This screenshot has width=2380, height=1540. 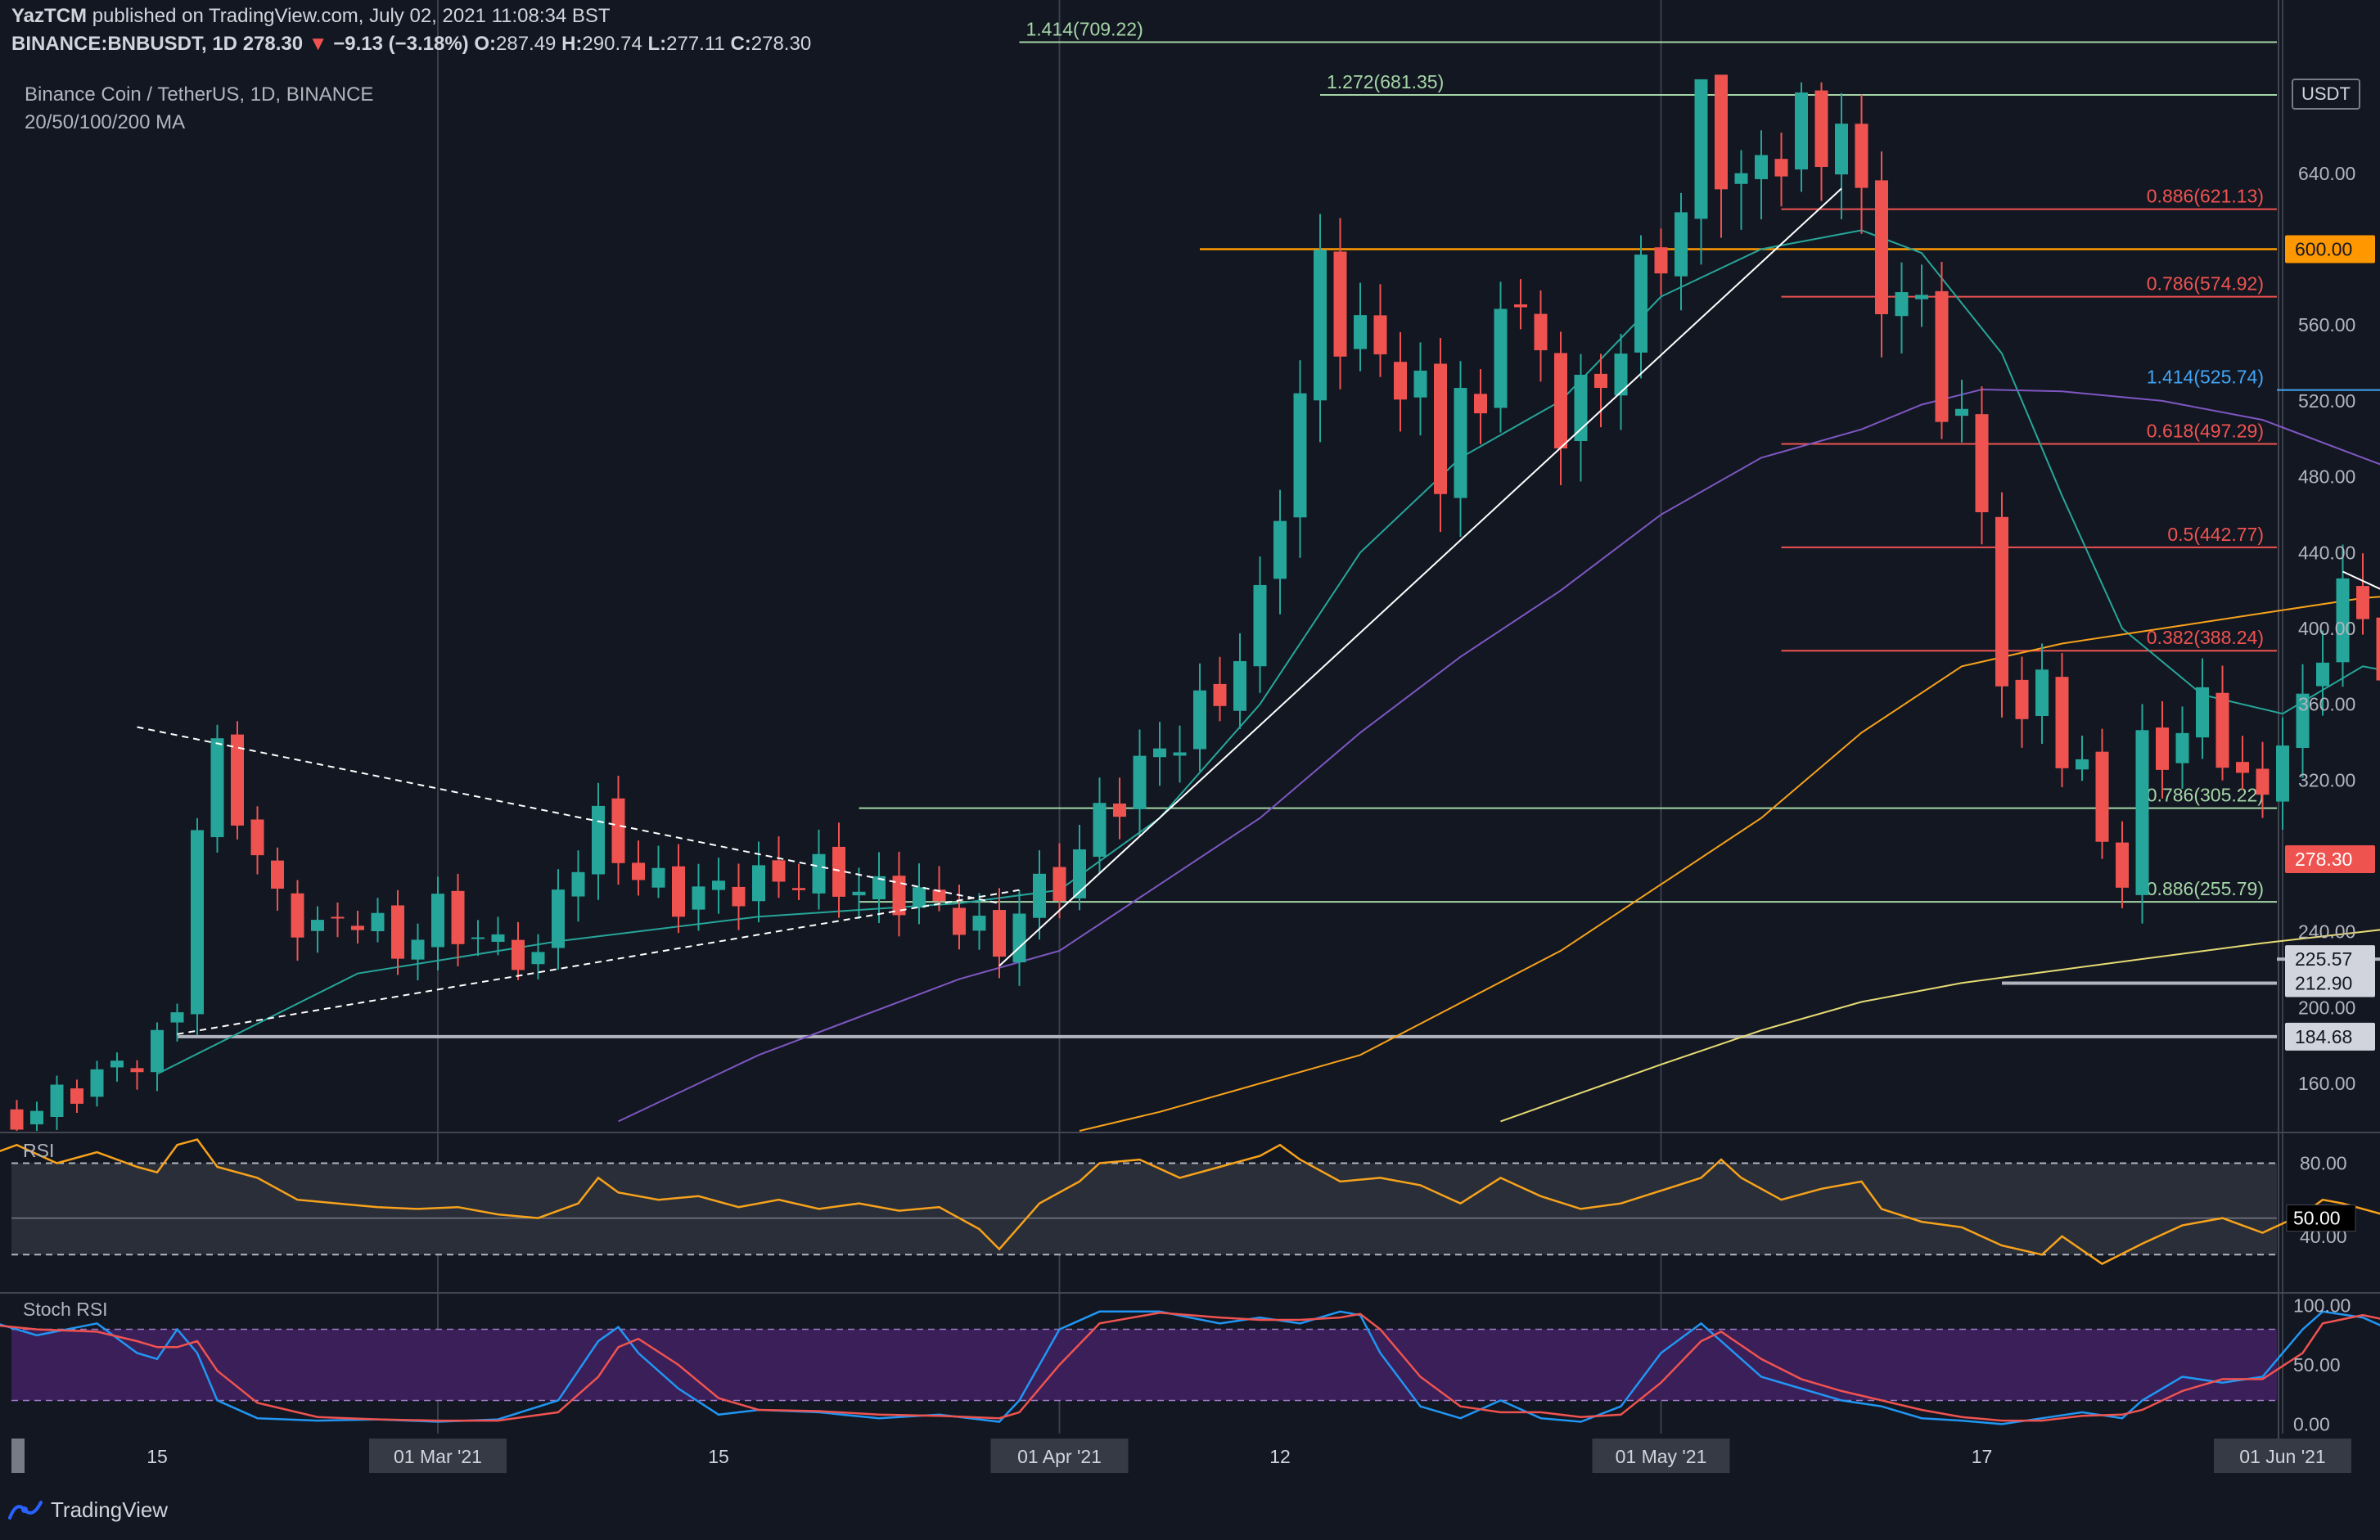 What do you see at coordinates (1190, 1201) in the screenshot?
I see `rsi-pane: RSI` at bounding box center [1190, 1201].